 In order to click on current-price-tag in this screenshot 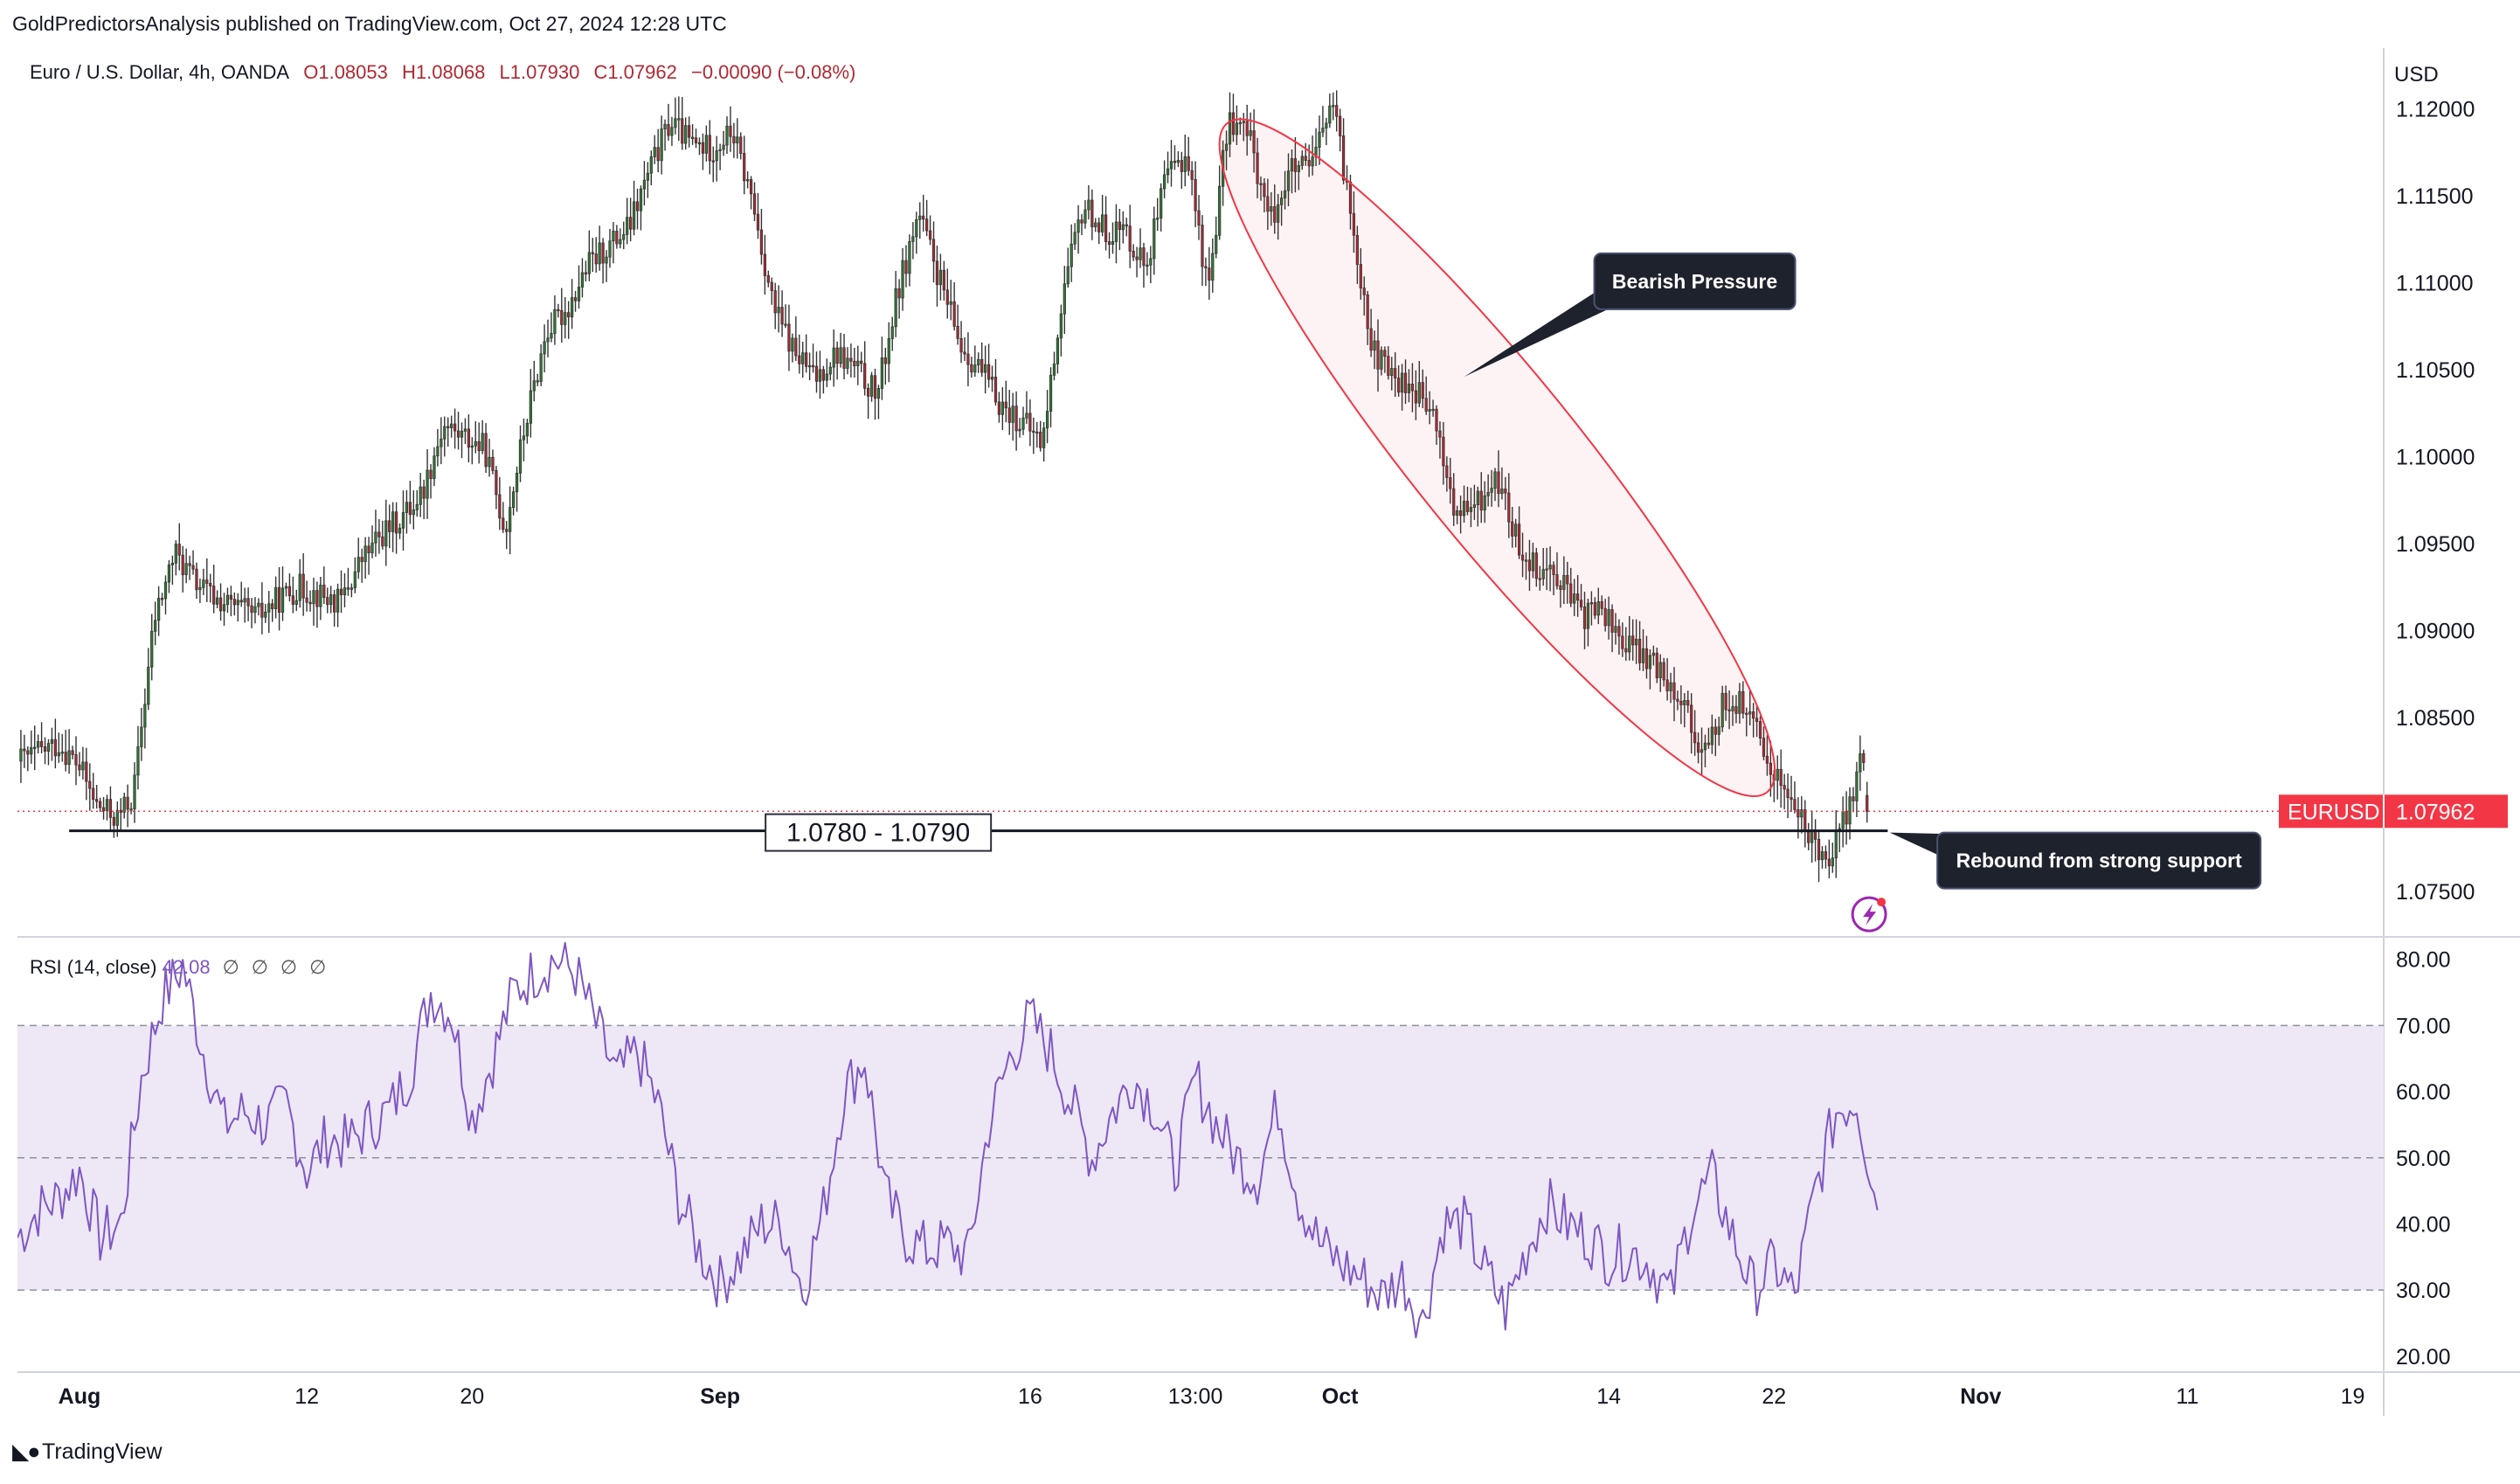, I will do `click(2393, 811)`.